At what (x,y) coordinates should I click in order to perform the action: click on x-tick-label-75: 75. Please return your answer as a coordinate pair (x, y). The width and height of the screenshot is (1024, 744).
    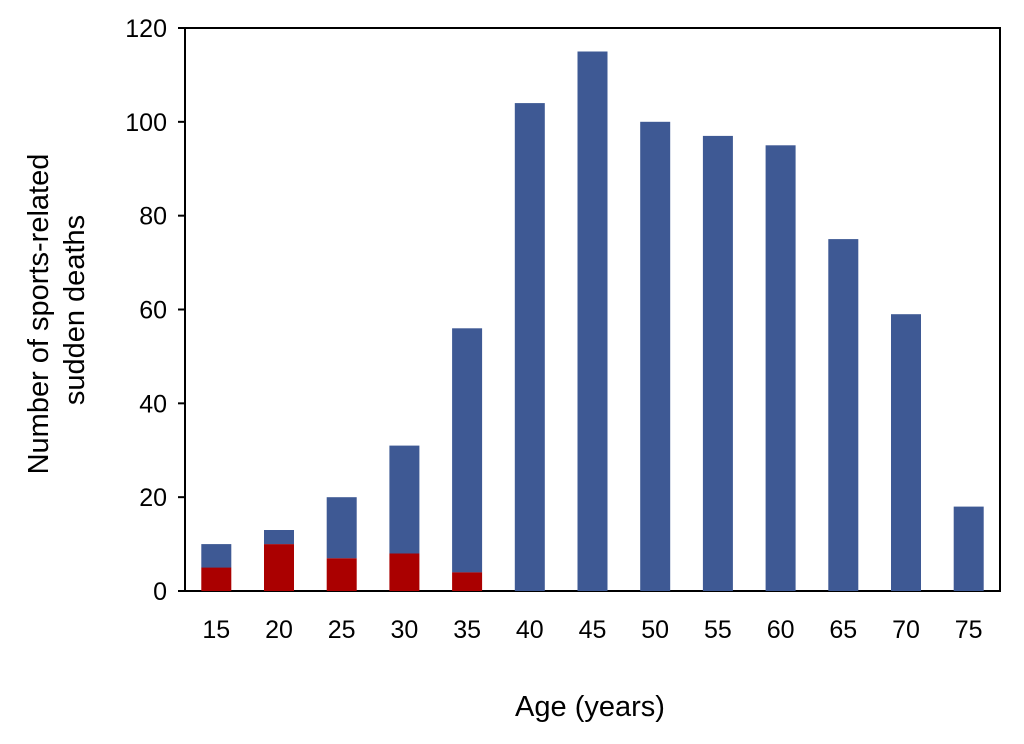
    Looking at the image, I should click on (969, 630).